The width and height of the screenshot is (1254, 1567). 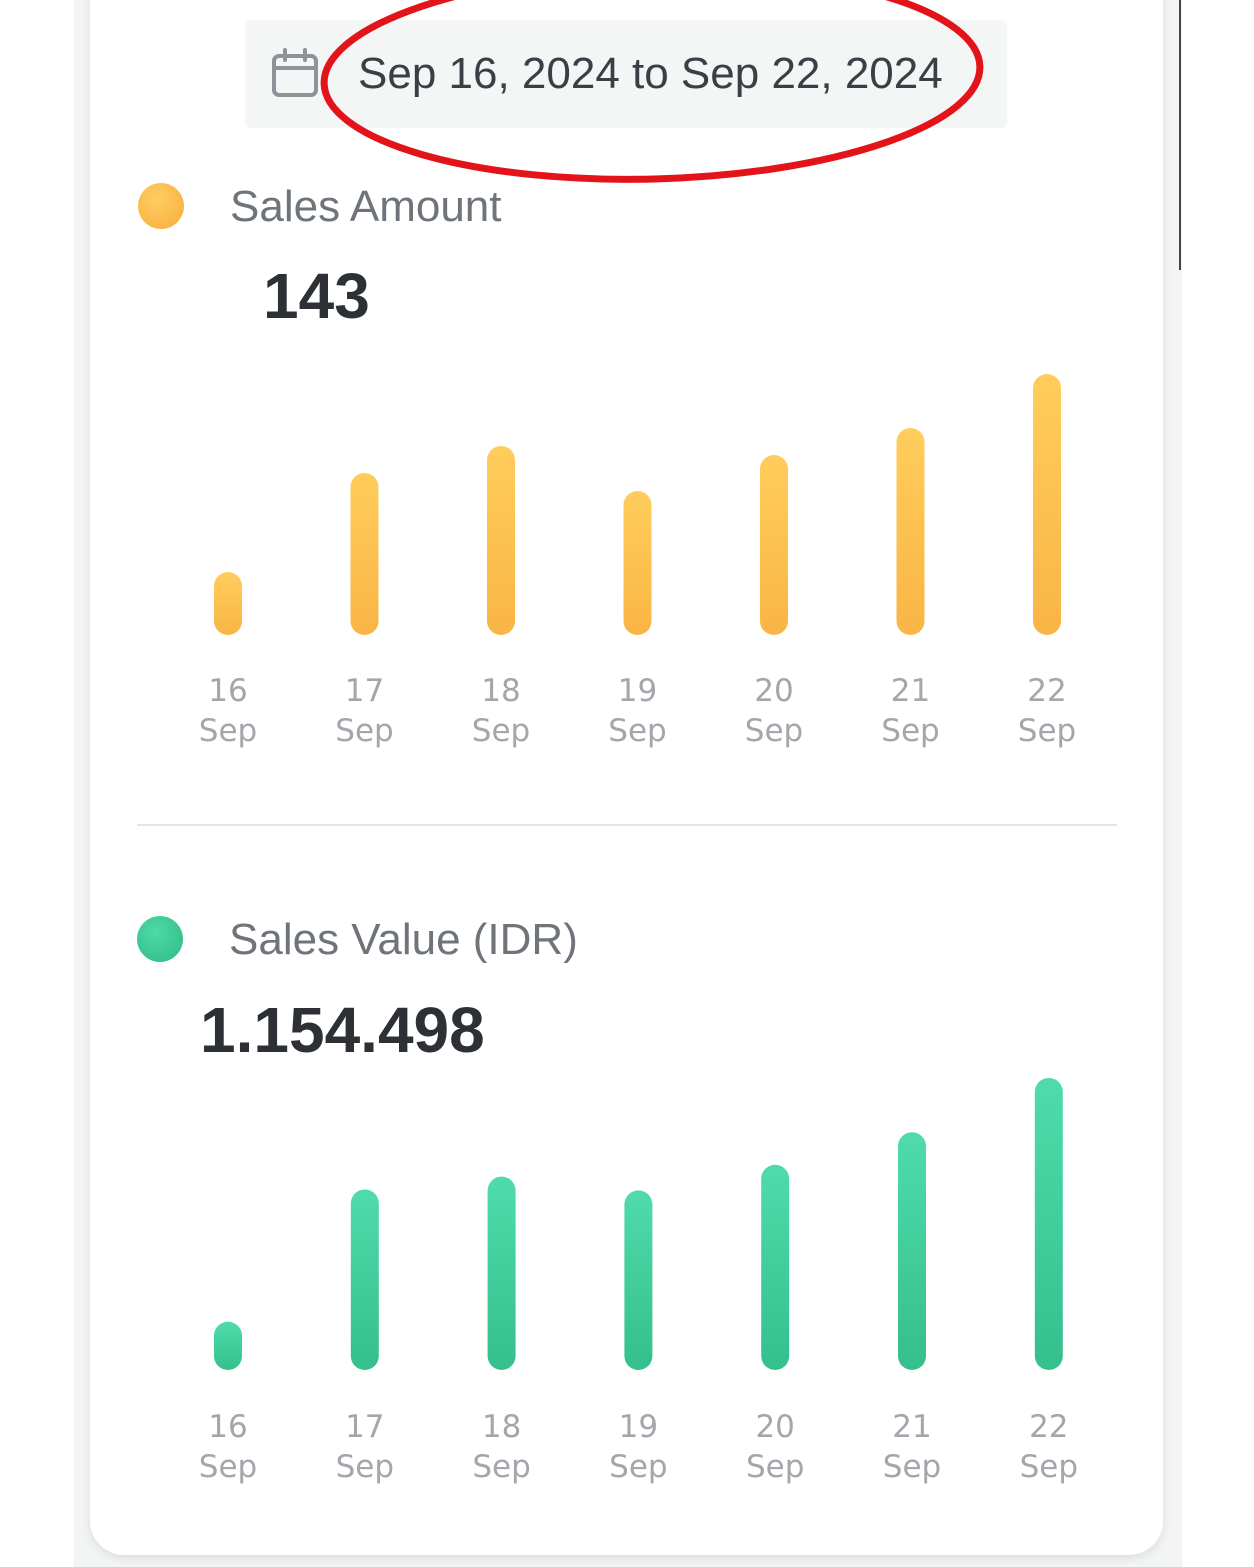 I want to click on sales-amount-bar-16-sep, so click(x=228, y=603).